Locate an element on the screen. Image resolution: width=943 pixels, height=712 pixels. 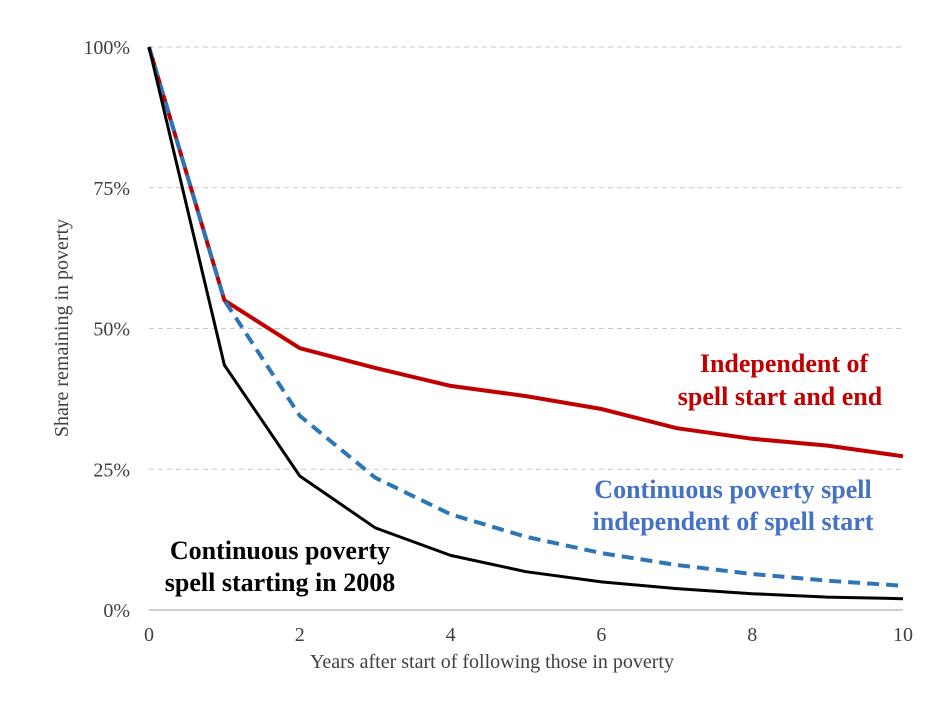
annotation-independent-line-1: Independent of is located at coordinates (784, 363).